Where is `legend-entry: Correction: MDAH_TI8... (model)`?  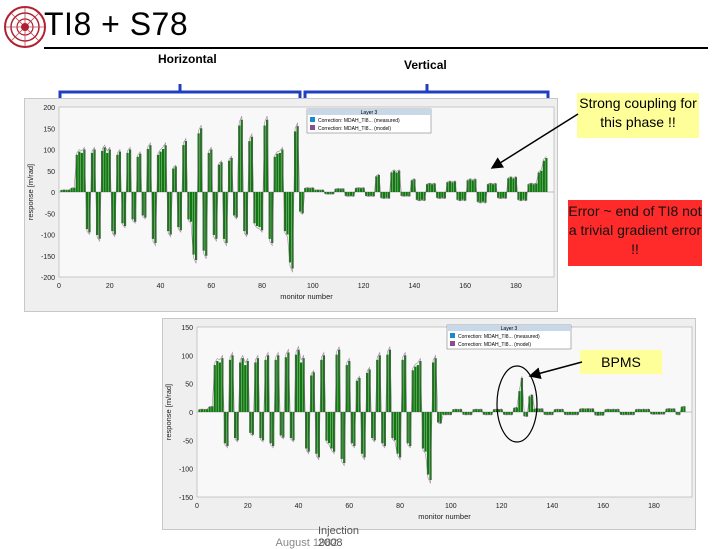 legend-entry: Correction: MDAH_TI8... (model) is located at coordinates (354, 129).